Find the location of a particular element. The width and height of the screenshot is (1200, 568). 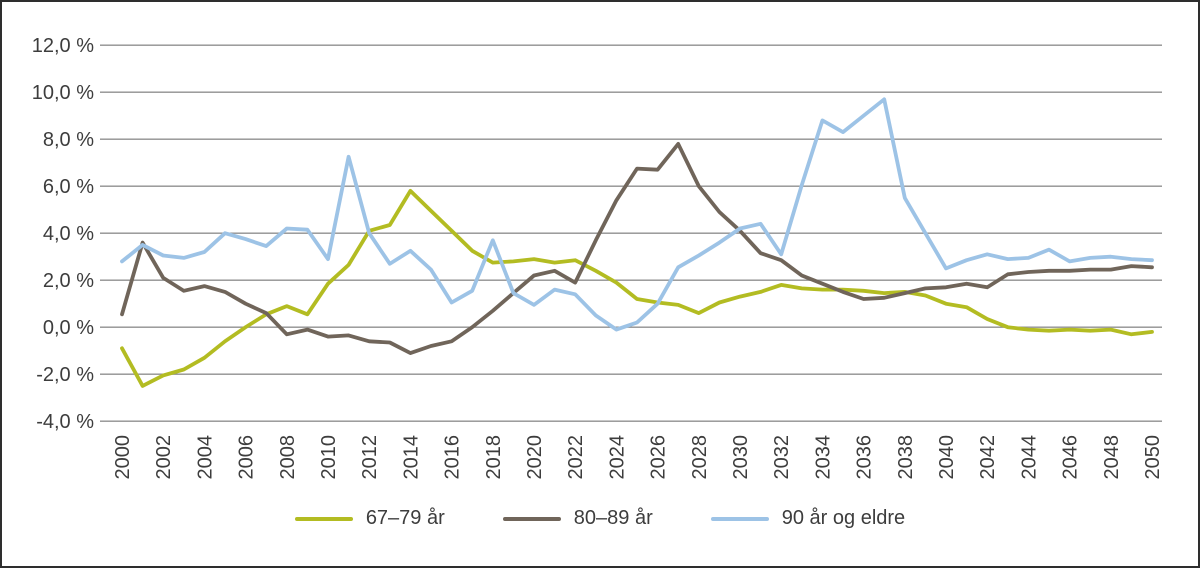

y-axis-tick-label: 0,0 % is located at coordinates (68, 328).